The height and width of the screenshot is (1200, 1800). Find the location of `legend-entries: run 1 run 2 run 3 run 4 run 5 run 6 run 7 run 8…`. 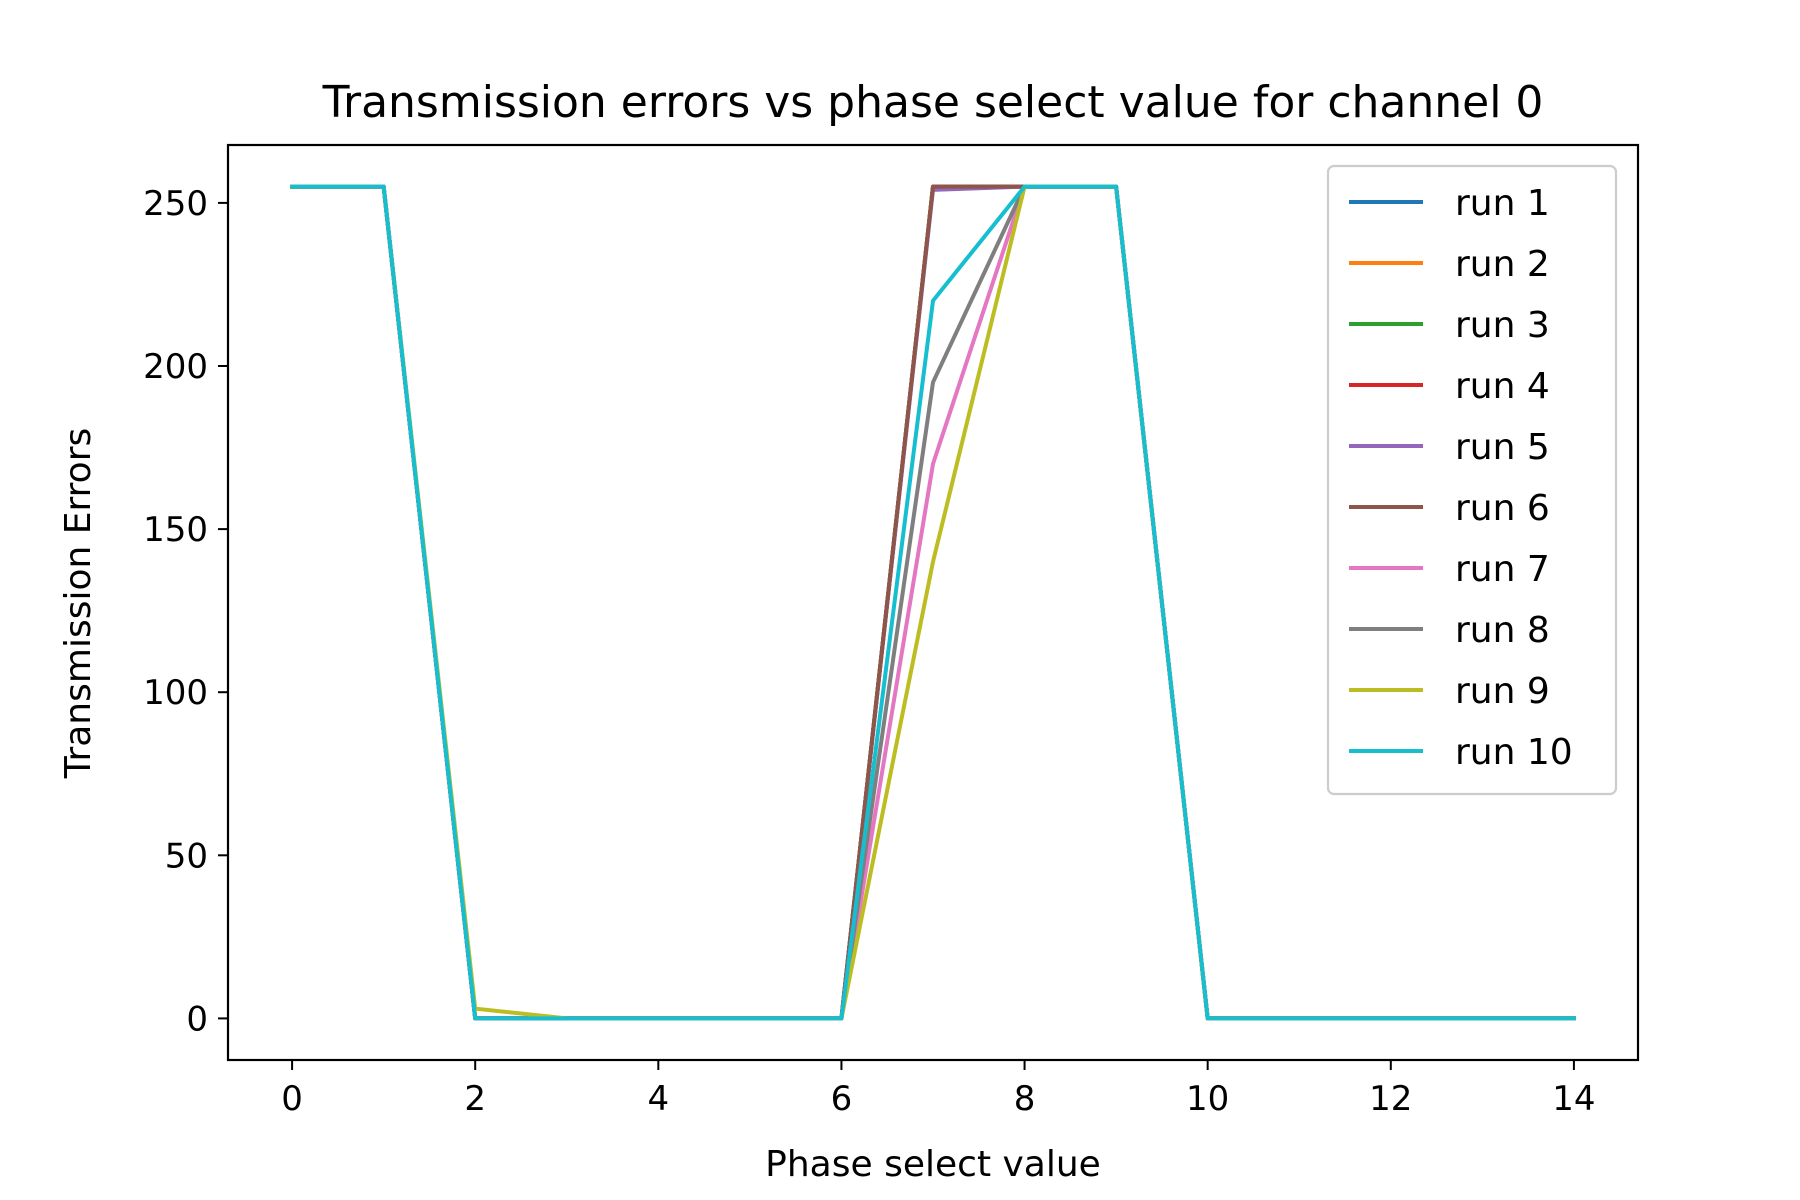

legend-entries: run 1 run 2 run 3 run 4 run 5 run 6 run 7 run 8… is located at coordinates (1461, 478).